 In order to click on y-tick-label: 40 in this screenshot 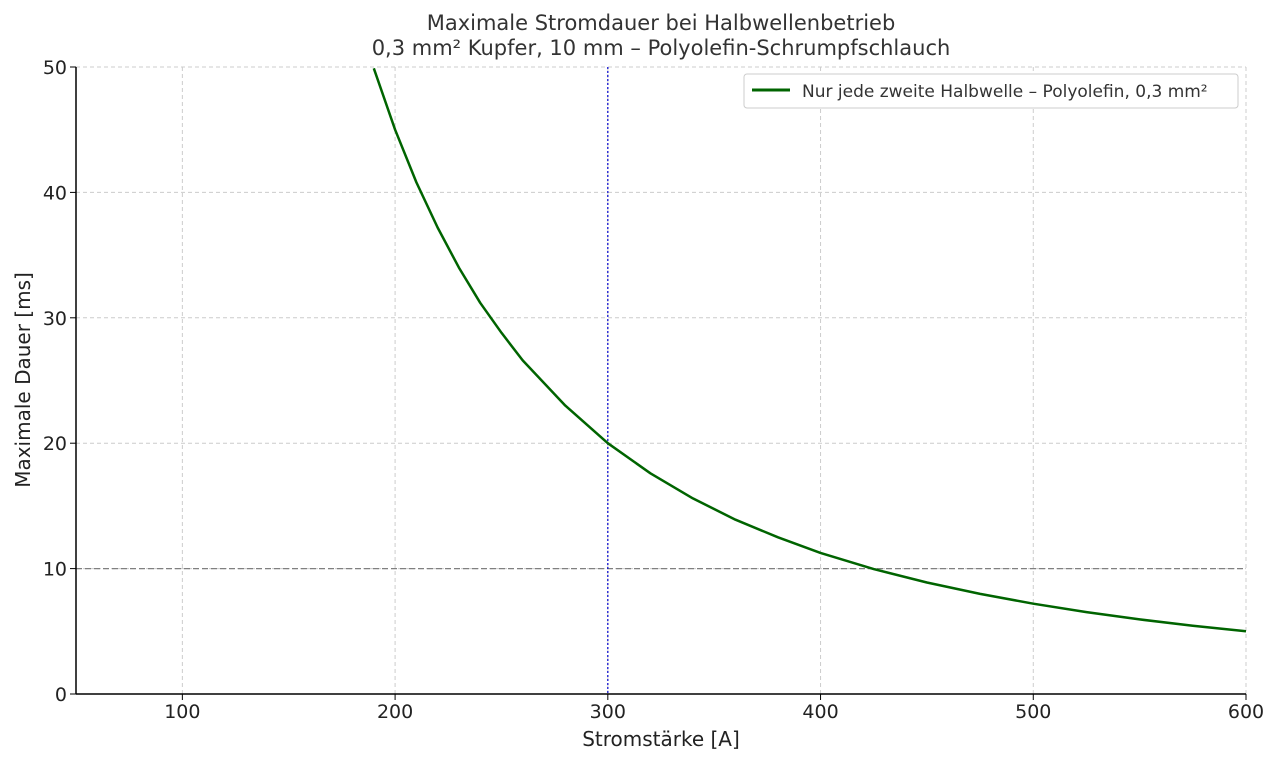, I will do `click(55, 193)`.